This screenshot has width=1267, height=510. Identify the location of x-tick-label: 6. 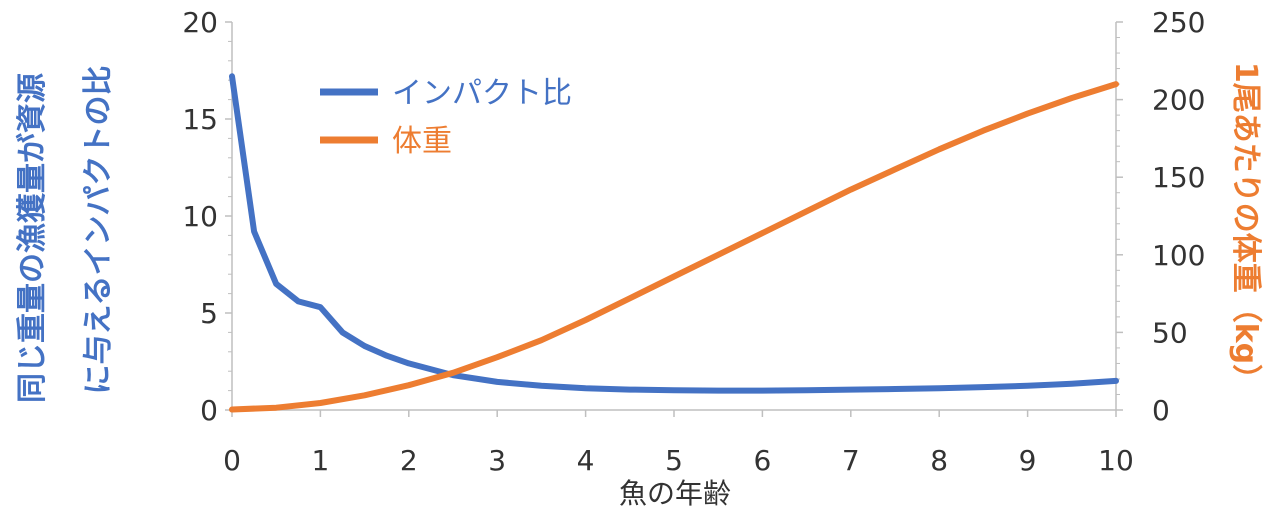
(762, 460).